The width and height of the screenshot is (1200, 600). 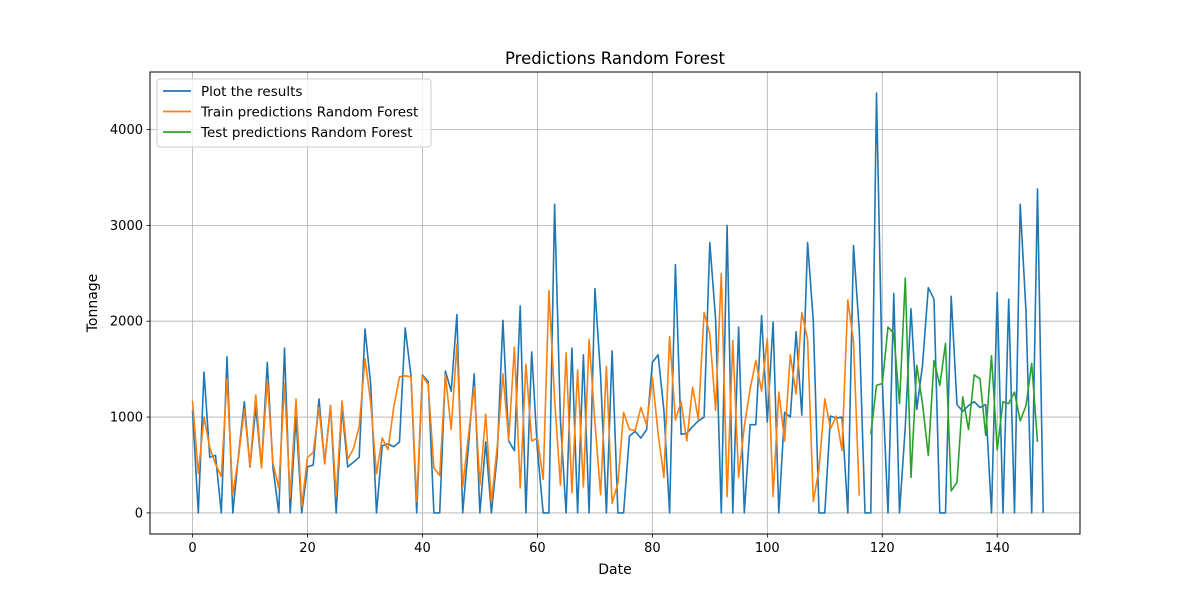 I want to click on y-tick-label: 1000, so click(x=126, y=418).